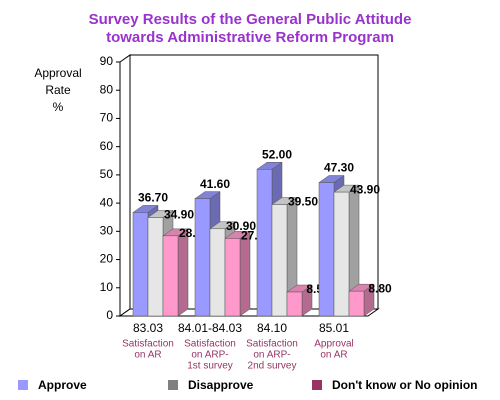 Image resolution: width=500 pixels, height=400 pixels. I want to click on side-wall, so click(125, 185).